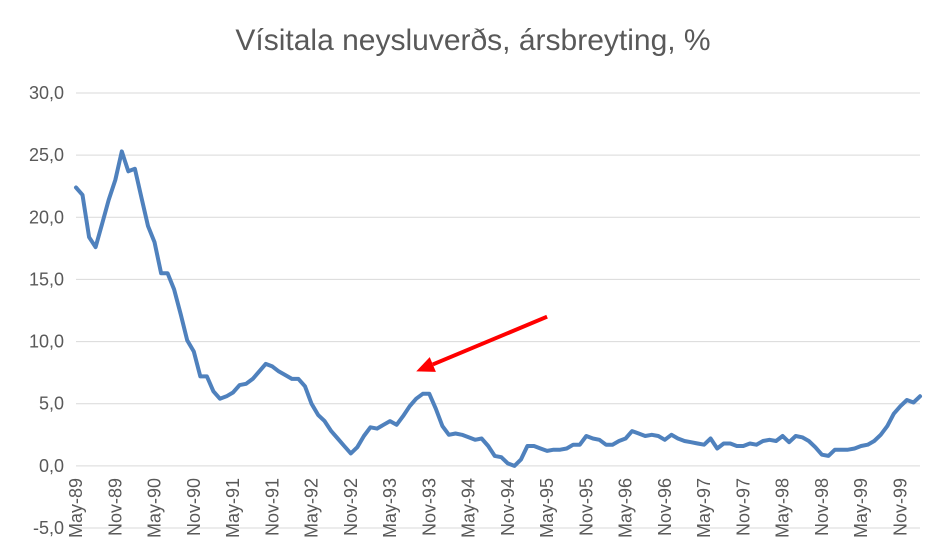 The image size is (939, 559). I want to click on x-tick-label: Nov-89, so click(115, 507).